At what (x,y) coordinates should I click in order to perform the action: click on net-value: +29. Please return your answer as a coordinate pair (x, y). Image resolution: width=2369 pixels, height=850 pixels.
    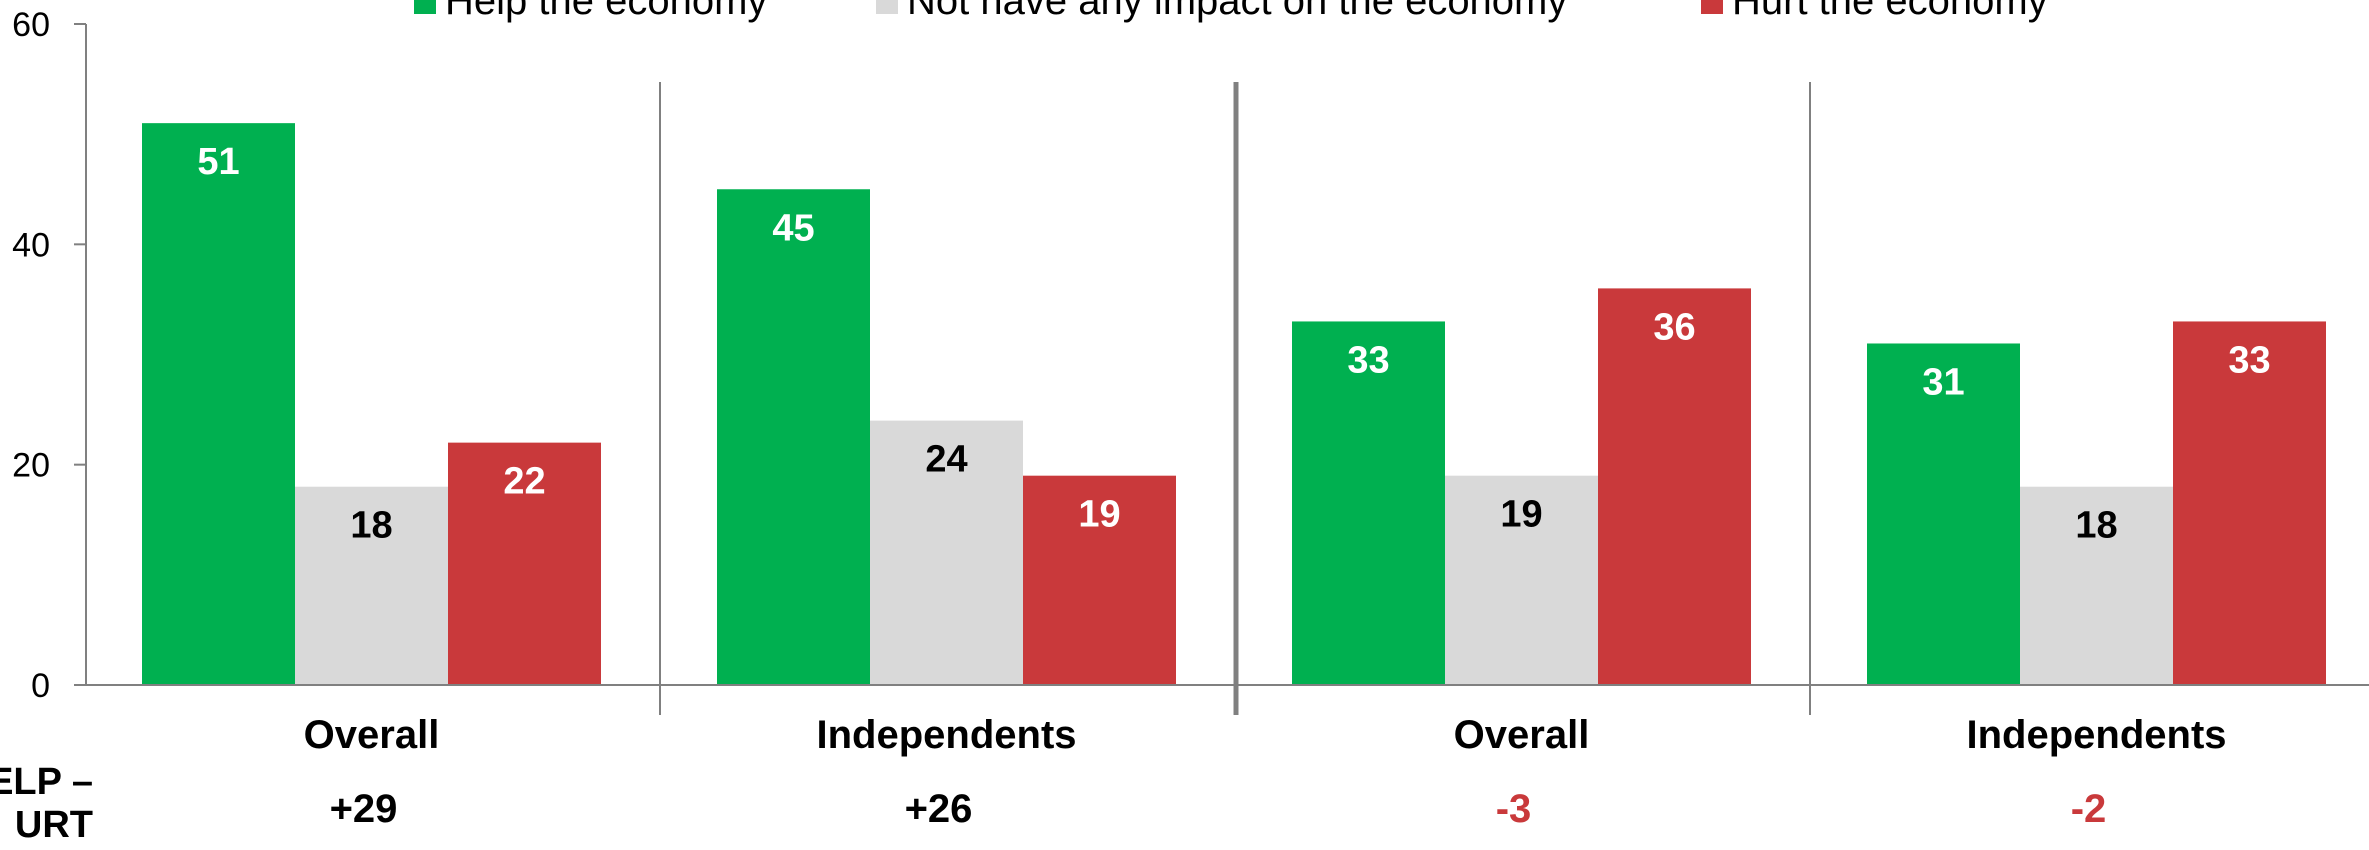
    Looking at the image, I should click on (364, 809).